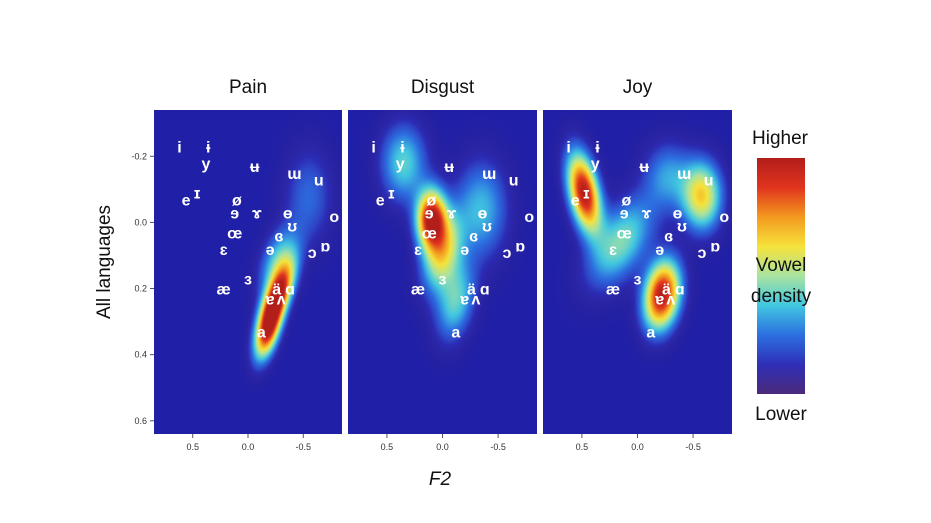 Image resolution: width=931 pixels, height=523 pixels. What do you see at coordinates (440, 479) in the screenshot?
I see `x-axis-label: F2` at bounding box center [440, 479].